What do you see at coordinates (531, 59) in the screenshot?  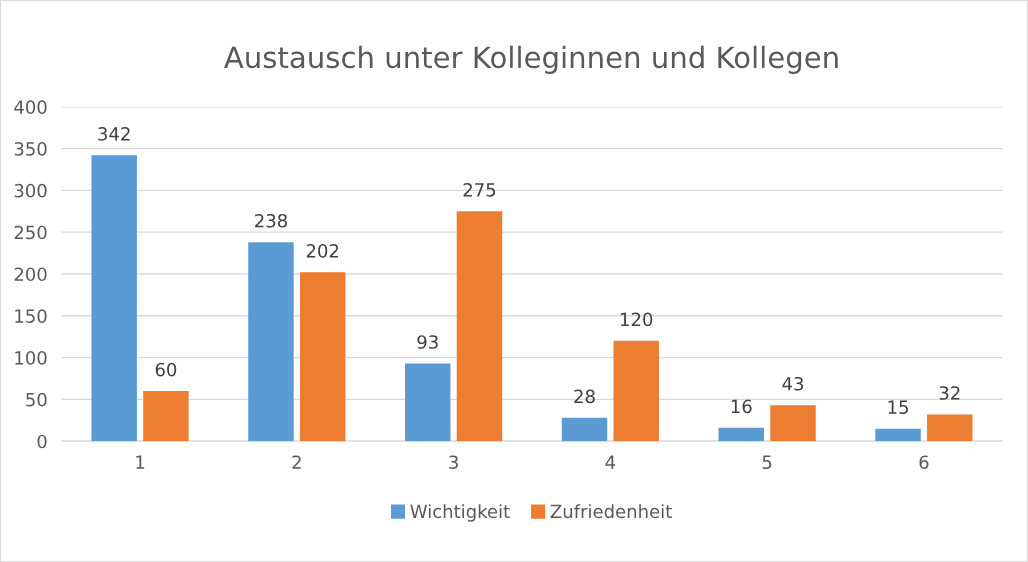 I see `chart-title: Austausch unter Kolleginnen und Kollegen` at bounding box center [531, 59].